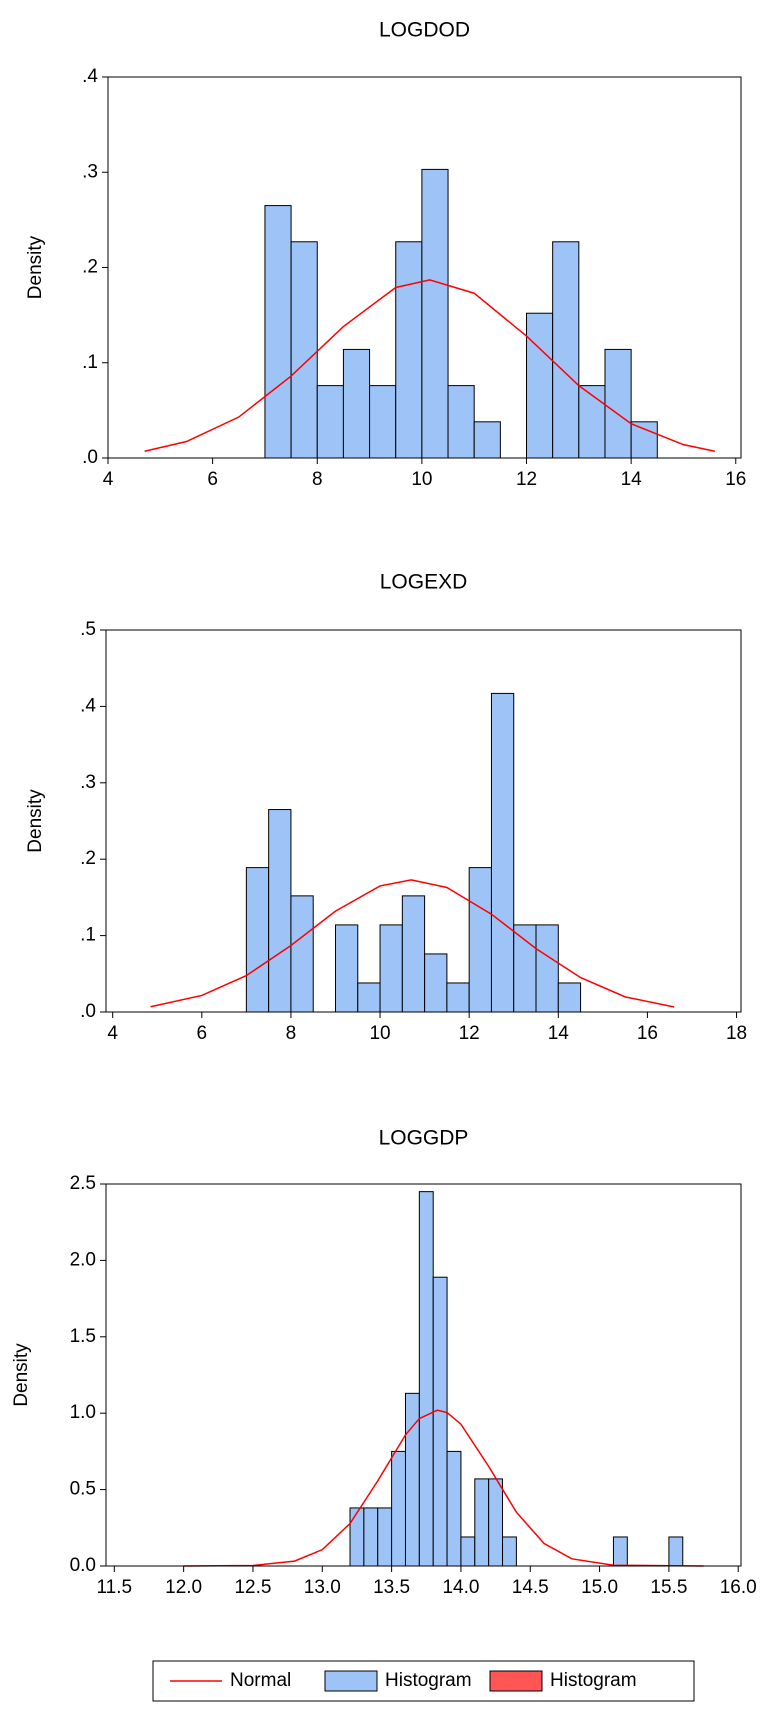 The width and height of the screenshot is (763, 1719). Describe the element at coordinates (668, 1587) in the screenshot. I see `x-tick-label: 15.5` at that location.